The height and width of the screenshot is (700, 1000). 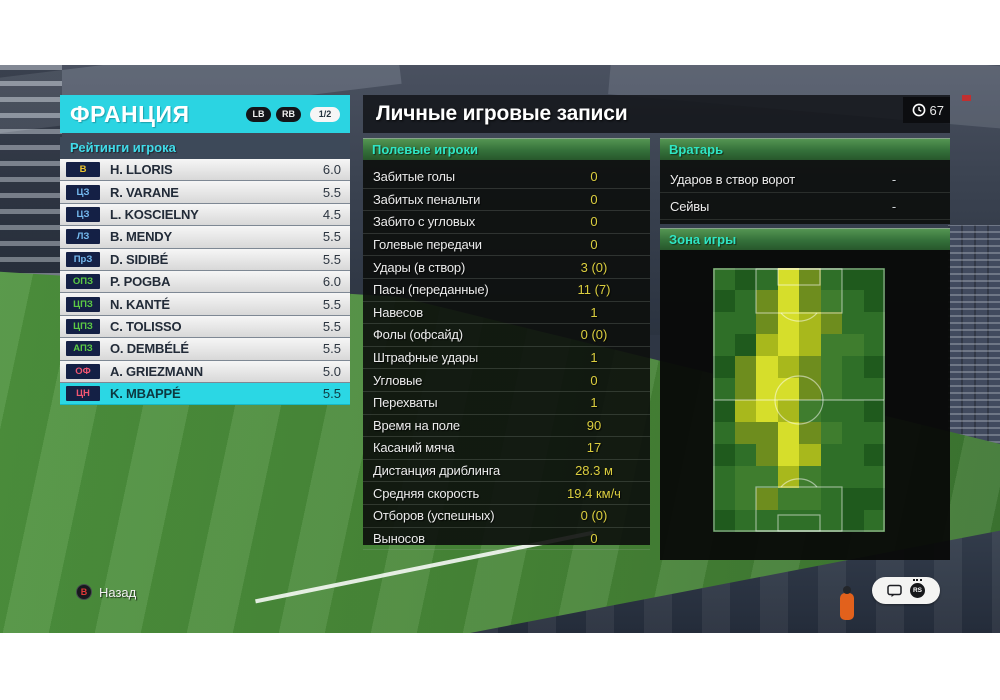 I want to click on player-name: H. LLORIS, so click(x=141, y=170).